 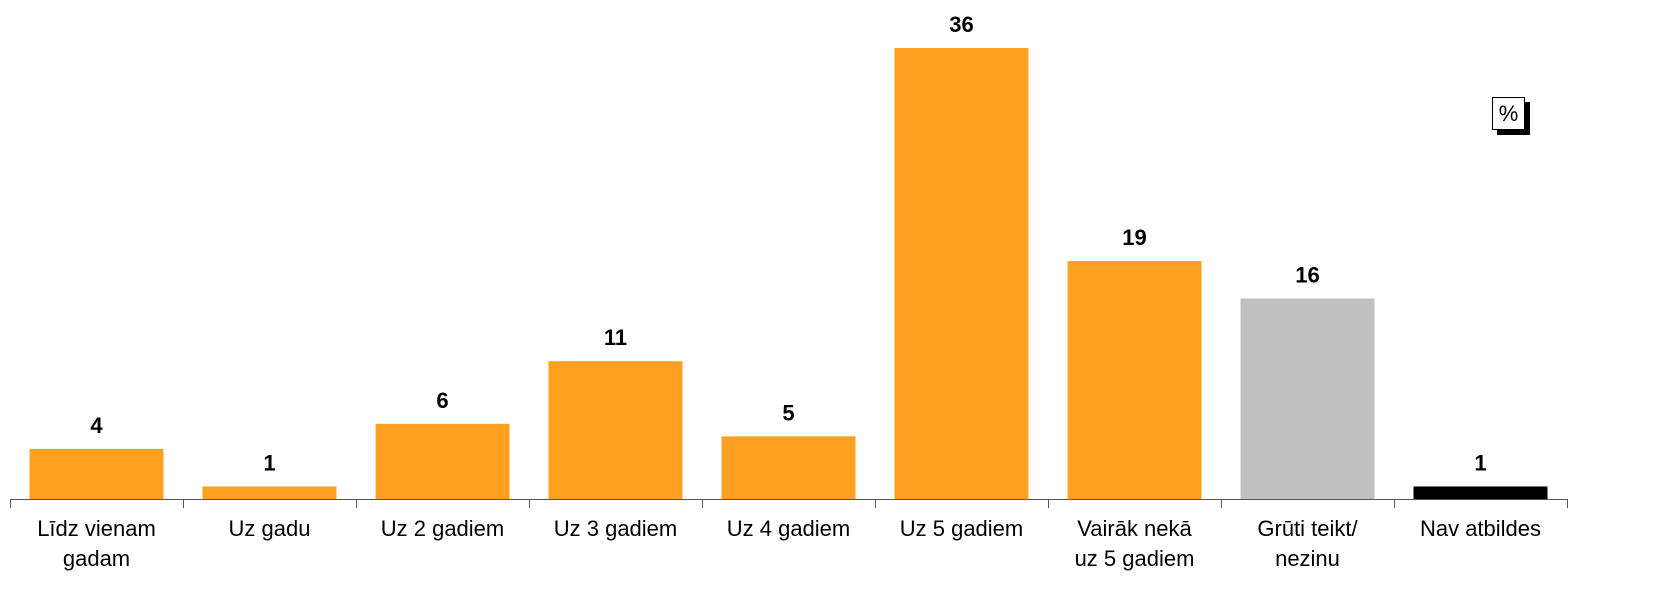 I want to click on value-label: 16, so click(x=1307, y=275).